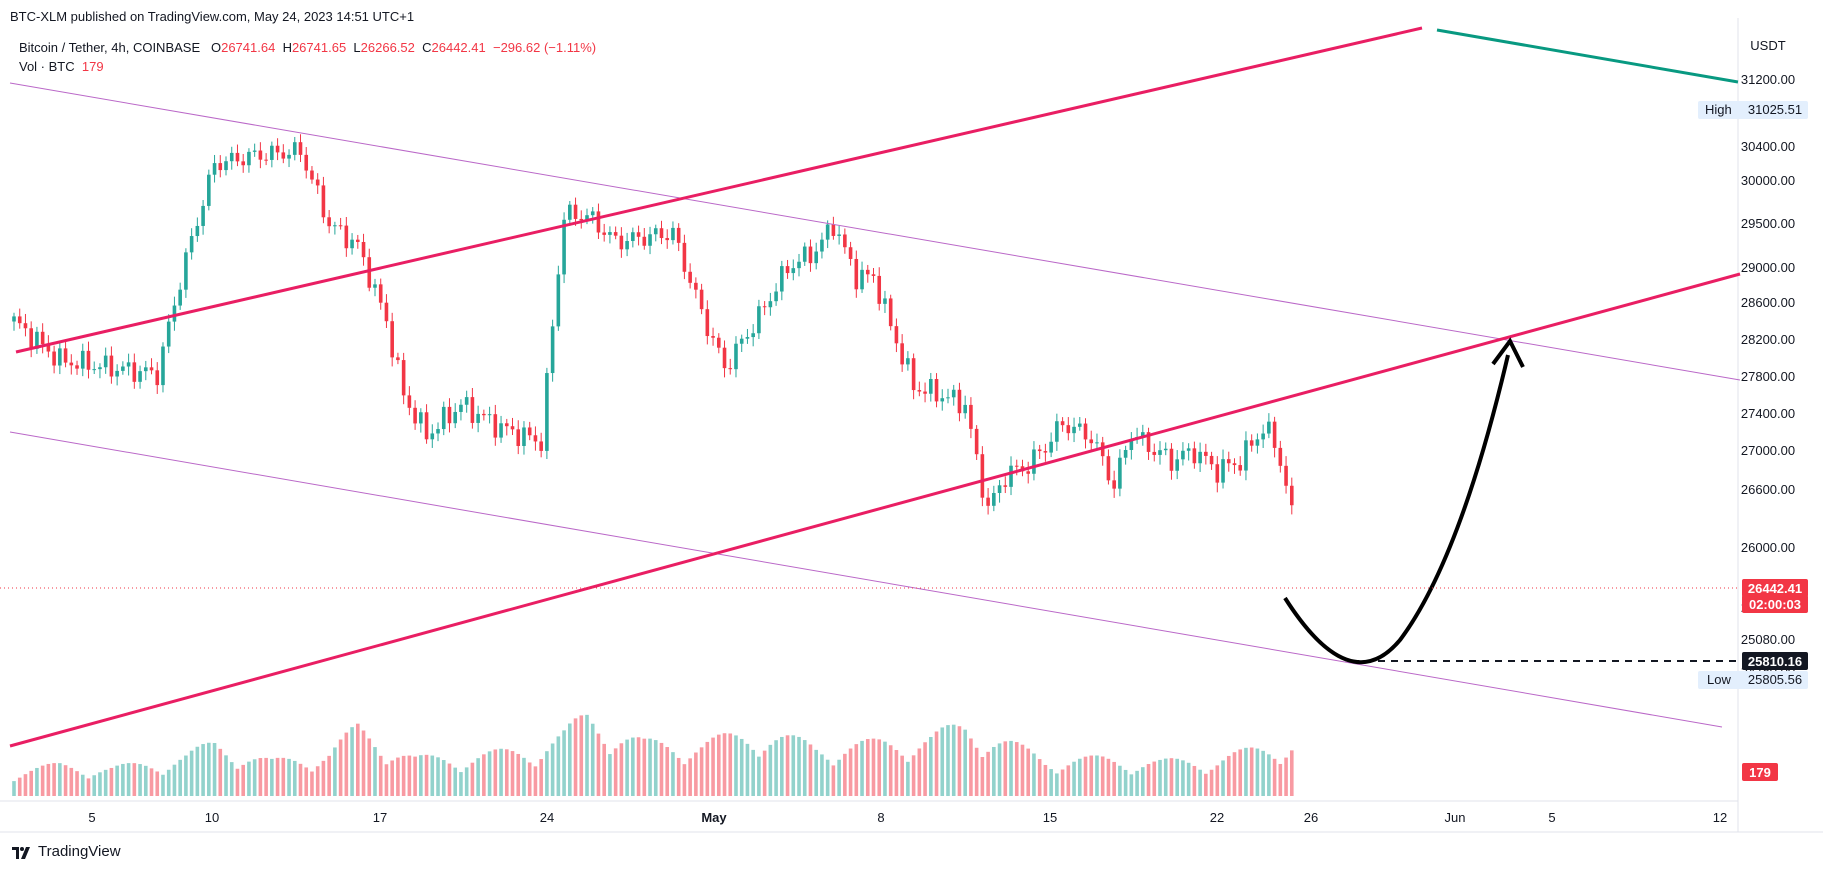  I want to click on countdown-badge: 02:00:03, so click(1775, 604).